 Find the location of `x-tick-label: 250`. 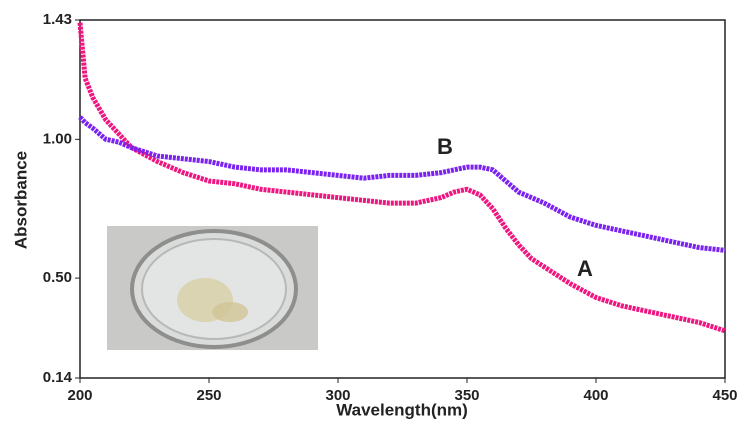

x-tick-label: 250 is located at coordinates (208, 395).